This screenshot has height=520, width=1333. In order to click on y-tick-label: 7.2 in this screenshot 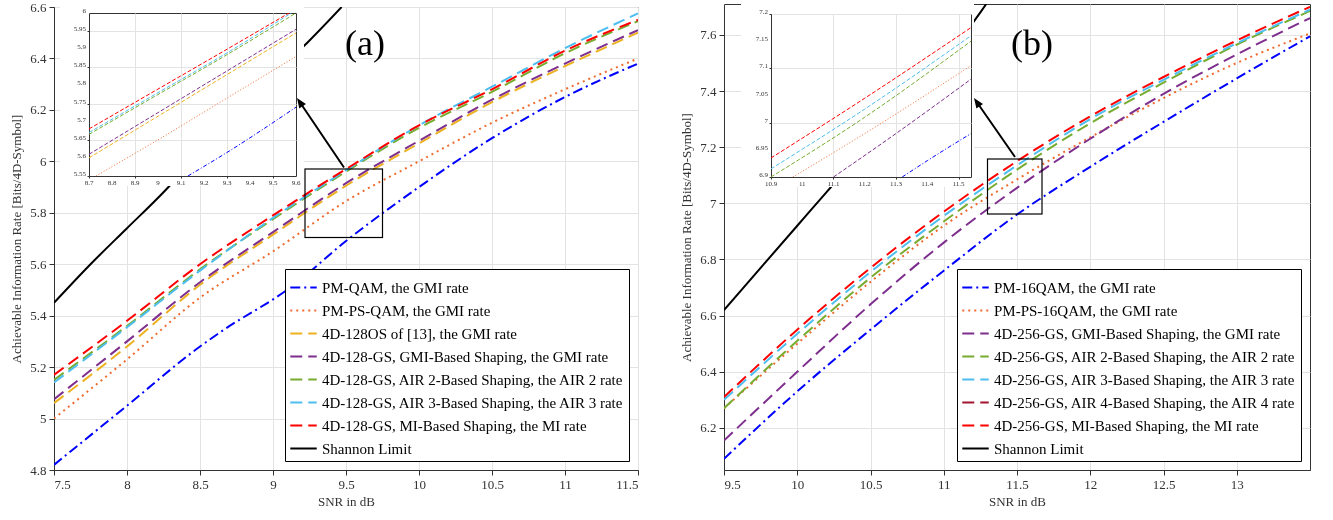, I will do `click(708, 147)`.